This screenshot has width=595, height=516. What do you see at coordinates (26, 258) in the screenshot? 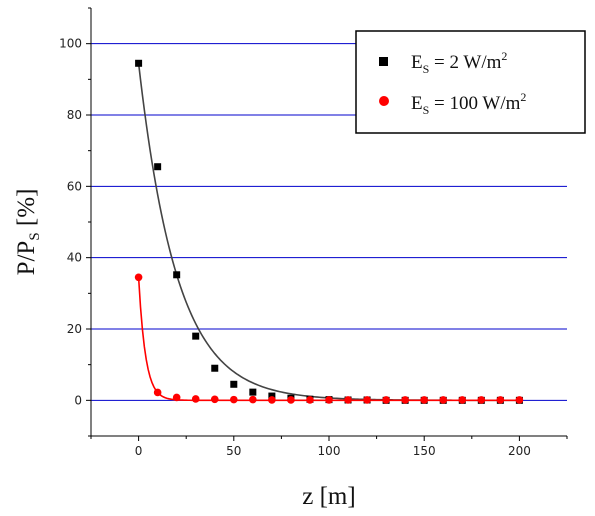
I see `y-axis-title-main: P/P` at bounding box center [26, 258].